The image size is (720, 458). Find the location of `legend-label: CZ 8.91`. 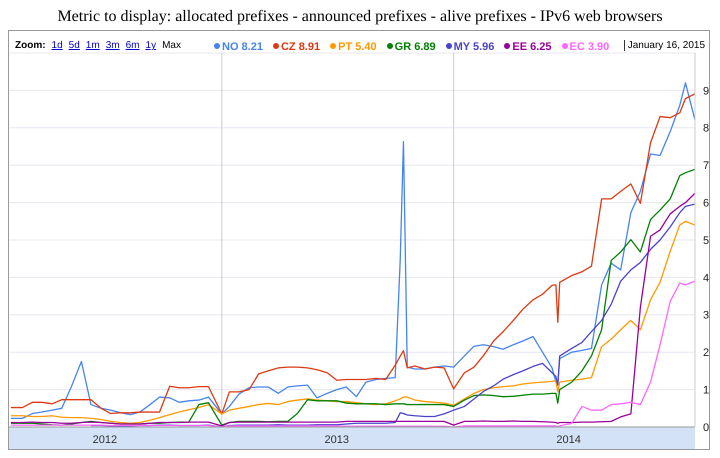

legend-label: CZ 8.91 is located at coordinates (300, 47).